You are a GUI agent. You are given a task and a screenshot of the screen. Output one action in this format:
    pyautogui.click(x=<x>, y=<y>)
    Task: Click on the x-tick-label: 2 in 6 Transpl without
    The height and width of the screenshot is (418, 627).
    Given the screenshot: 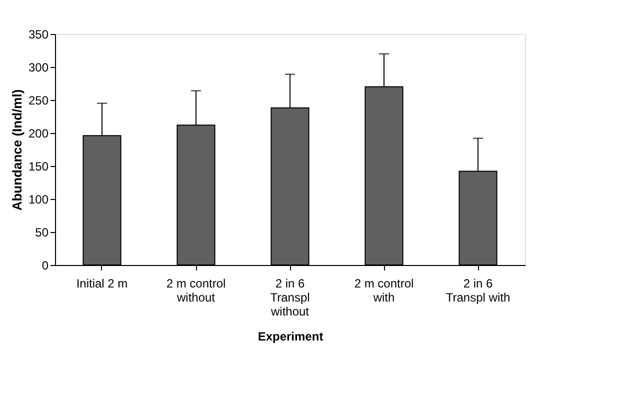 What is the action you would take?
    pyautogui.click(x=290, y=297)
    